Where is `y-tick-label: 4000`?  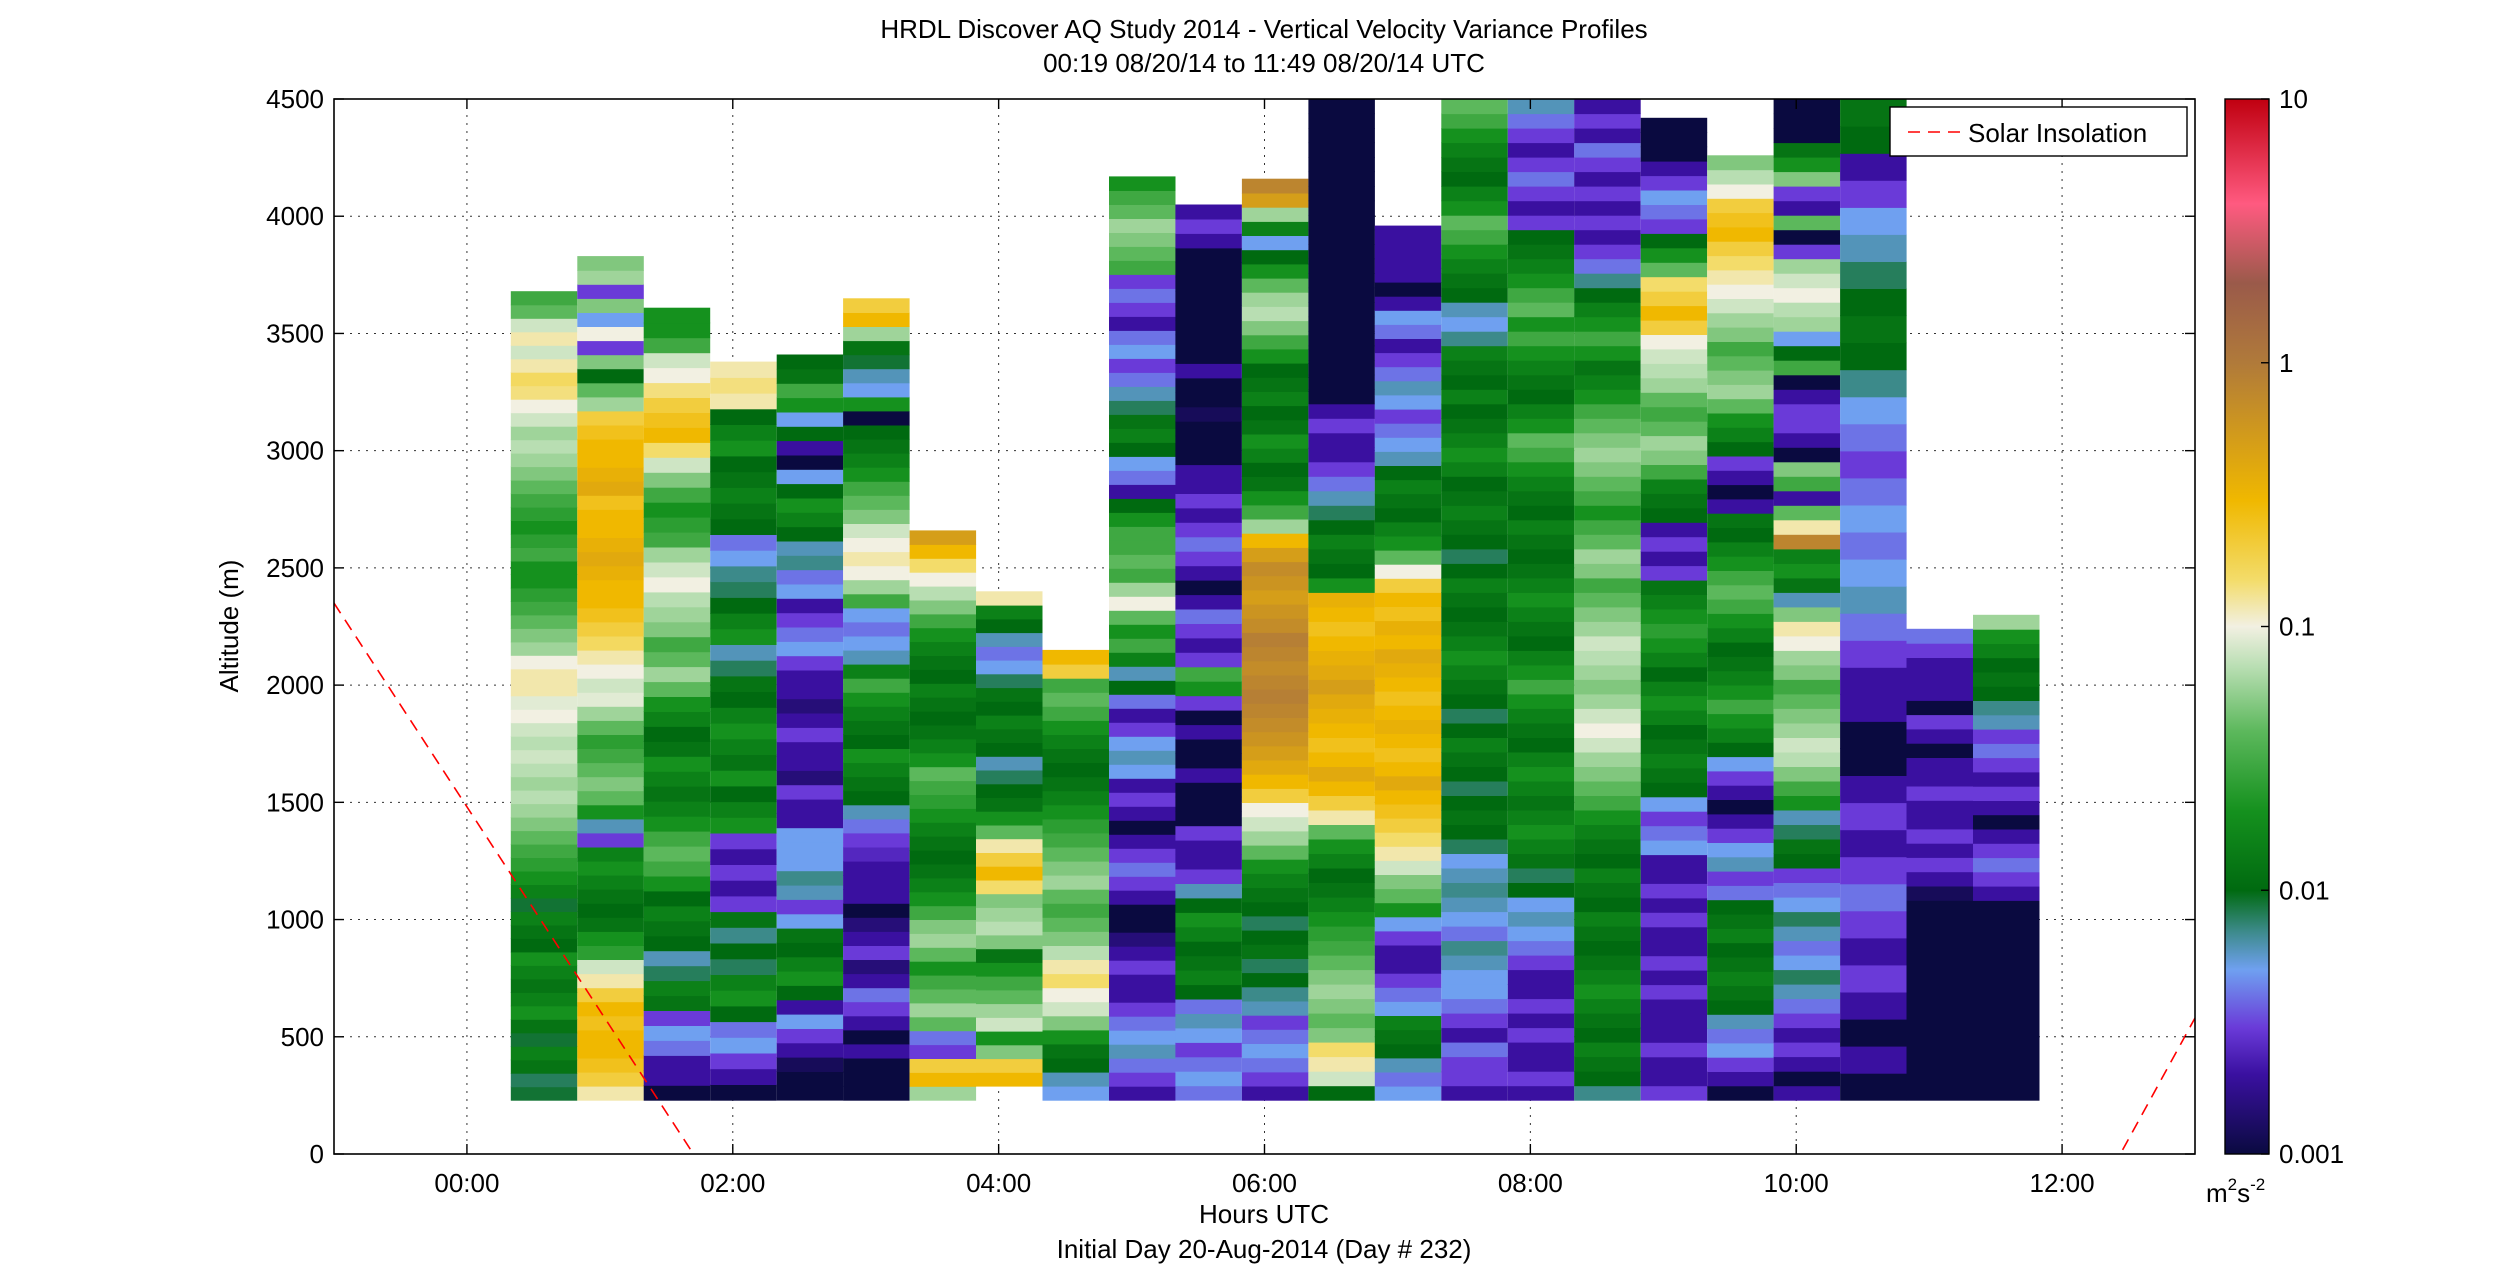 y-tick-label: 4000 is located at coordinates (295, 216).